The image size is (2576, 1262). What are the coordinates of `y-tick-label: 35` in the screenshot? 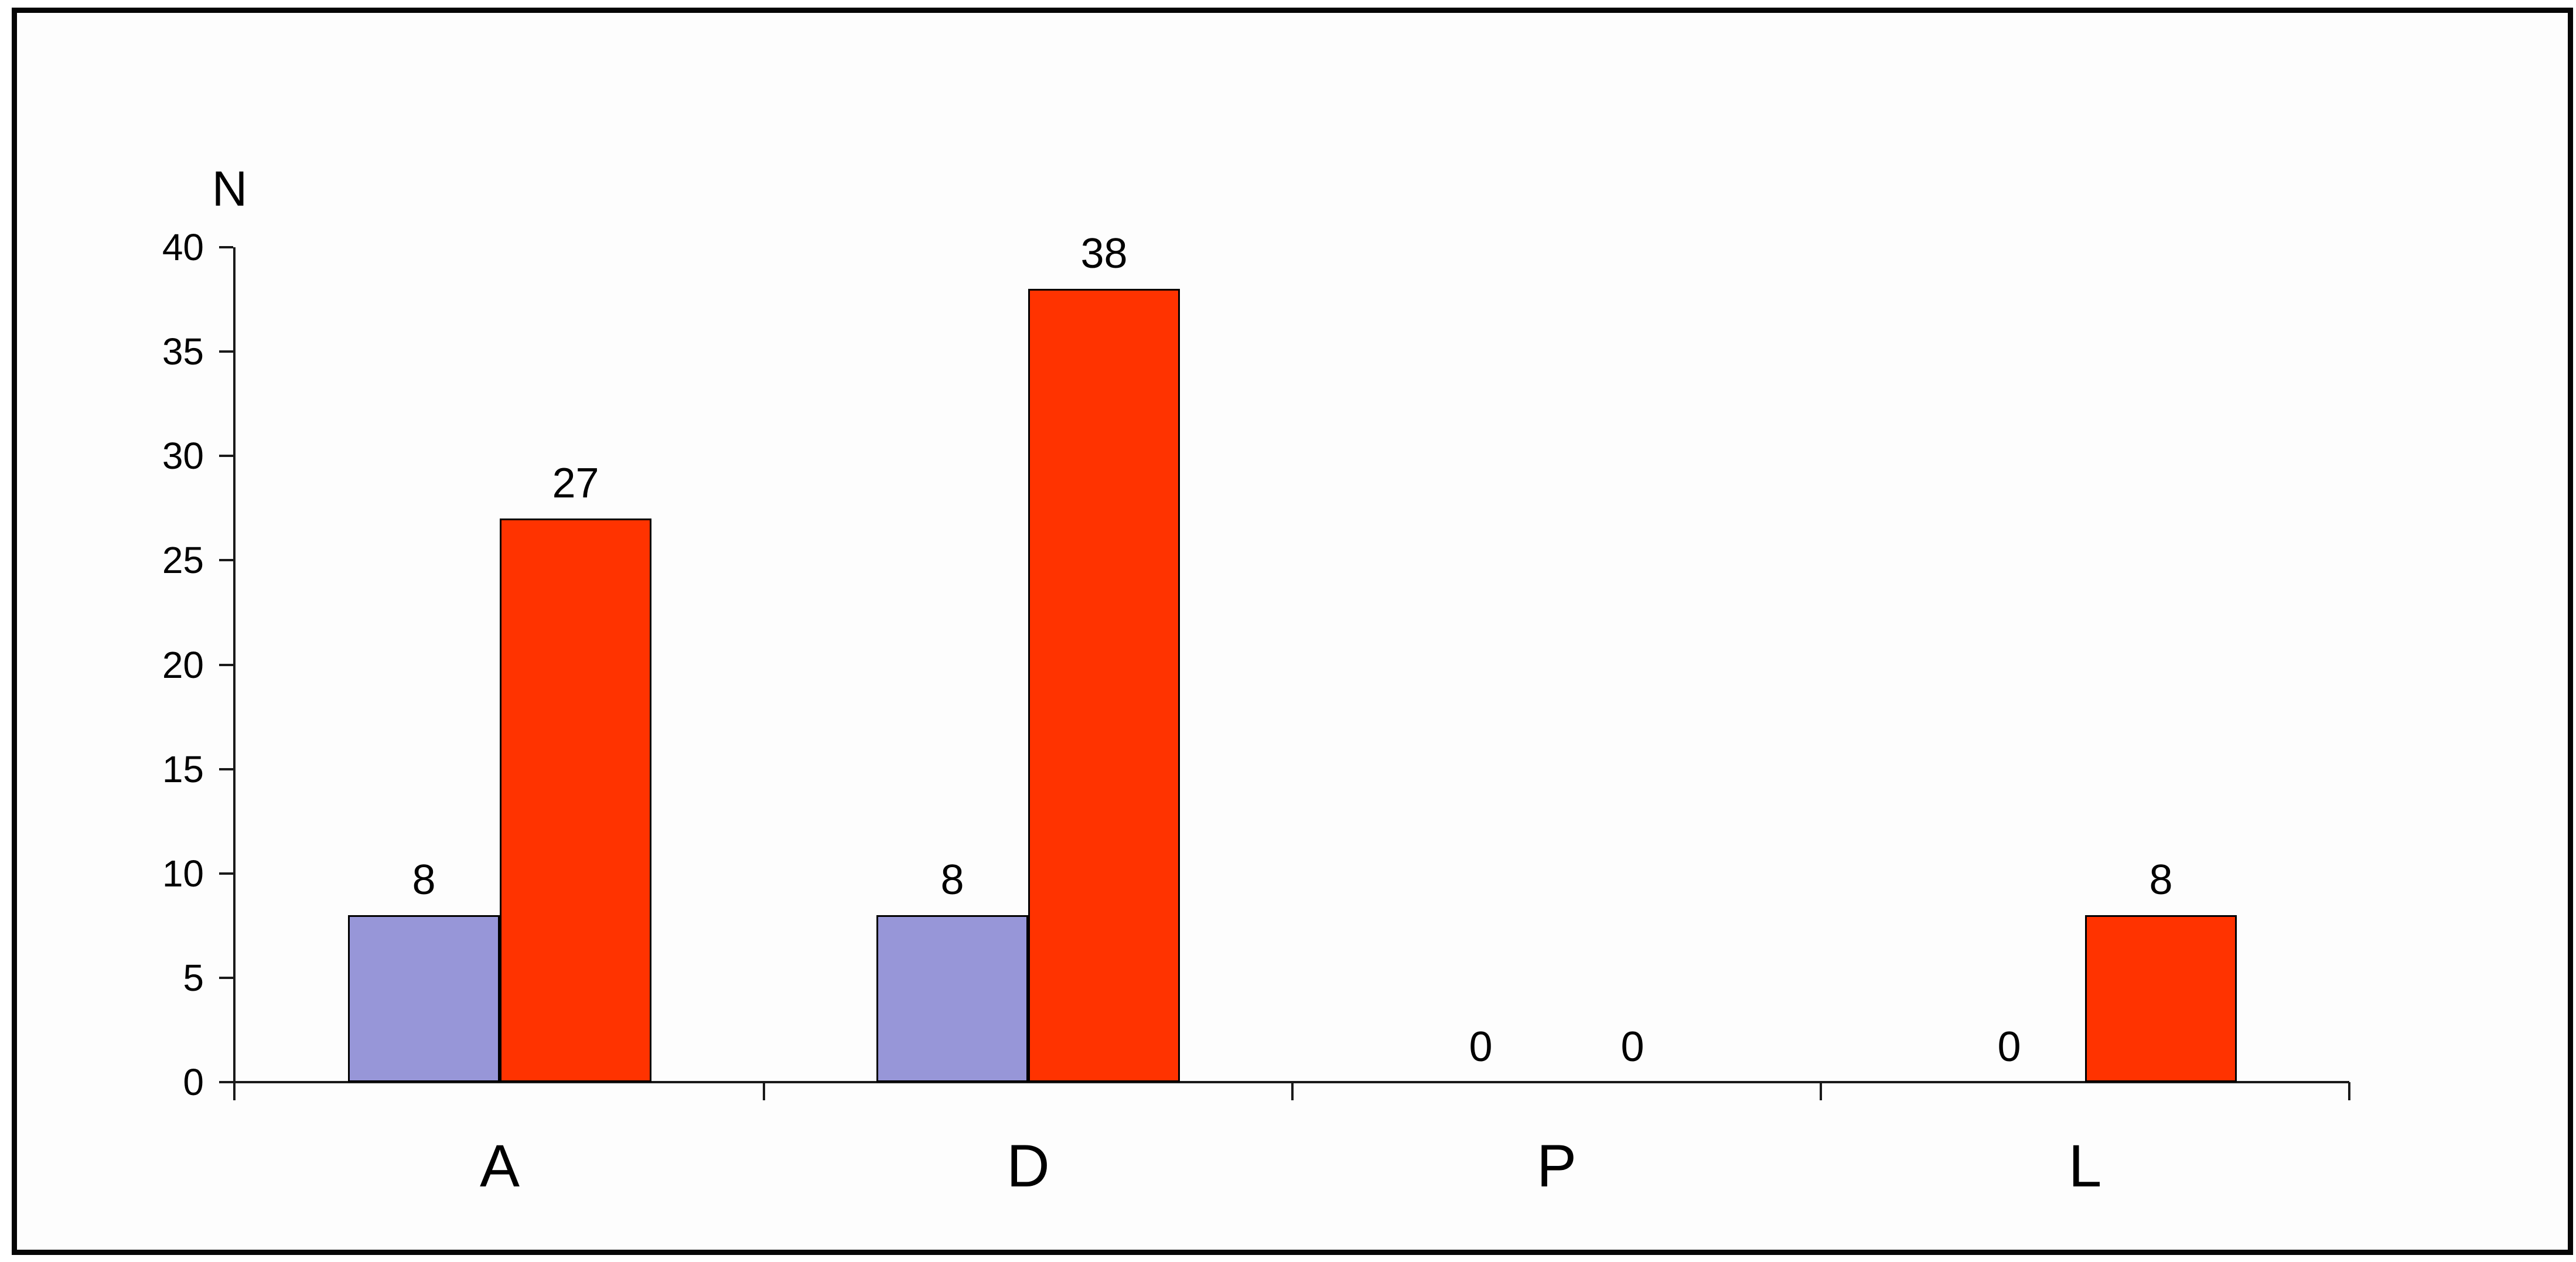 It's located at (183, 351).